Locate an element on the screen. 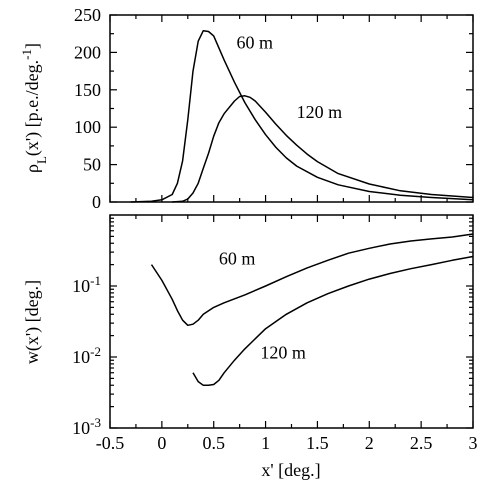  bottom-y-axis-label: w(x') [deg.] is located at coordinates (32, 322).